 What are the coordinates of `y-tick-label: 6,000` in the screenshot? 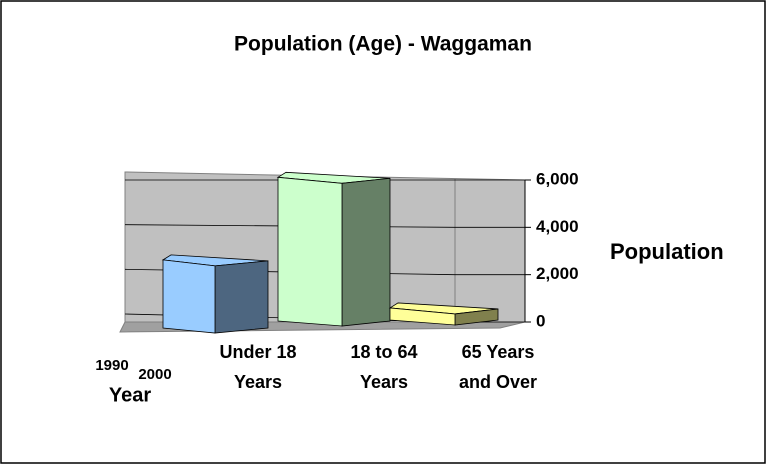 It's located at (557, 178).